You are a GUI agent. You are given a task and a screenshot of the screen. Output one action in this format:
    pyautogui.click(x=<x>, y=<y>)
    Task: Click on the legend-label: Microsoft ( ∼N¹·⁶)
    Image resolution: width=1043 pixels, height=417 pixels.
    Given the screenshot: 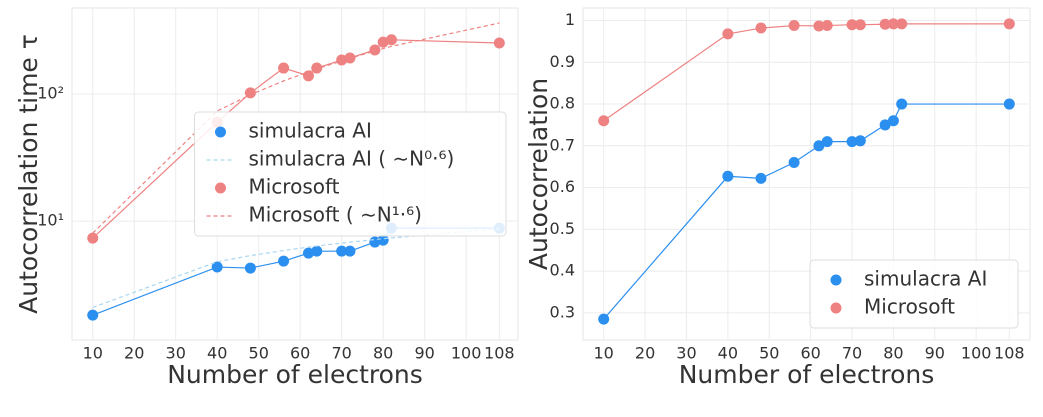 What is the action you would take?
    pyautogui.click(x=335, y=215)
    